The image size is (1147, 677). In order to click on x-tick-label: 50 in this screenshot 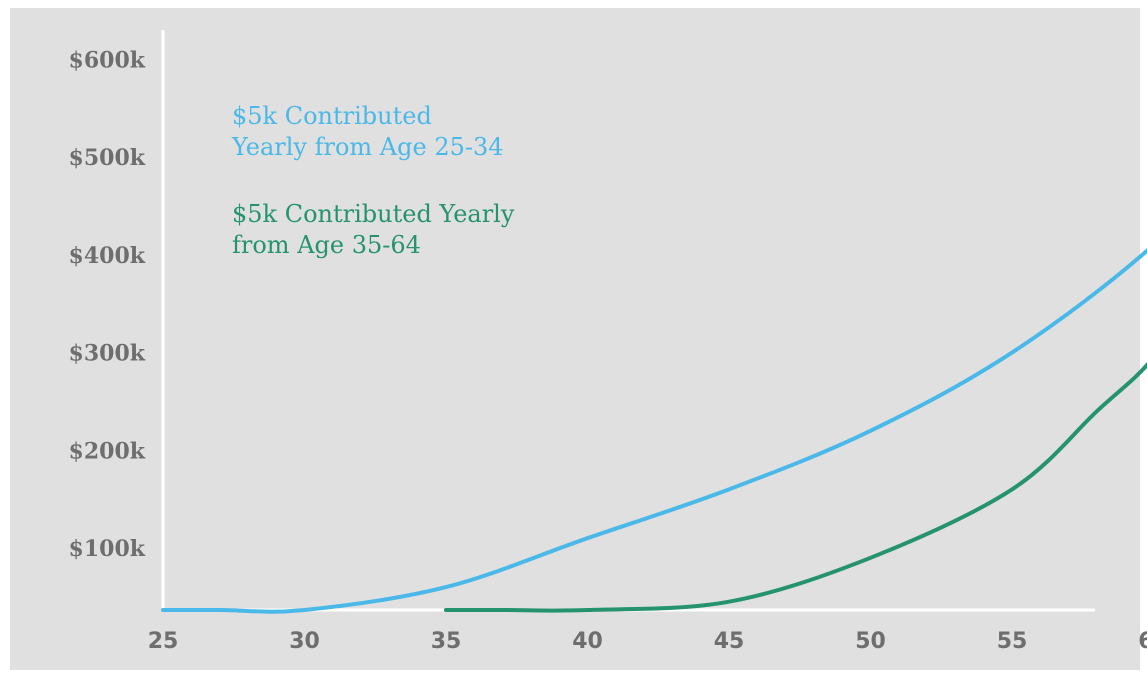, I will do `click(870, 641)`.